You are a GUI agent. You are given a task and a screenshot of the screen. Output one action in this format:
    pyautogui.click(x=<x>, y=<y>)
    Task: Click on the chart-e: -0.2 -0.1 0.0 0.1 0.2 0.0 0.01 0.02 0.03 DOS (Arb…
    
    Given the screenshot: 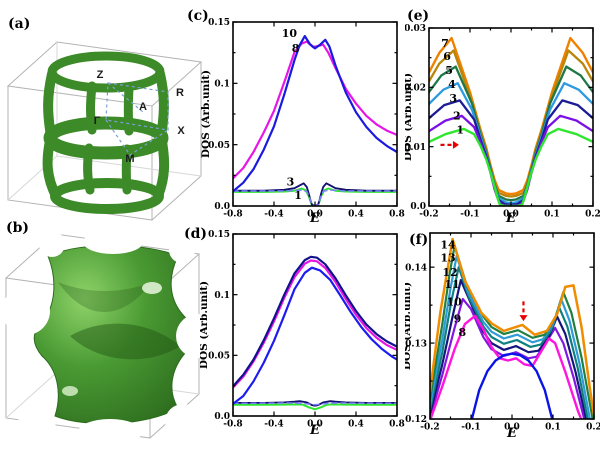 What is the action you would take?
    pyautogui.click(x=502, y=125)
    